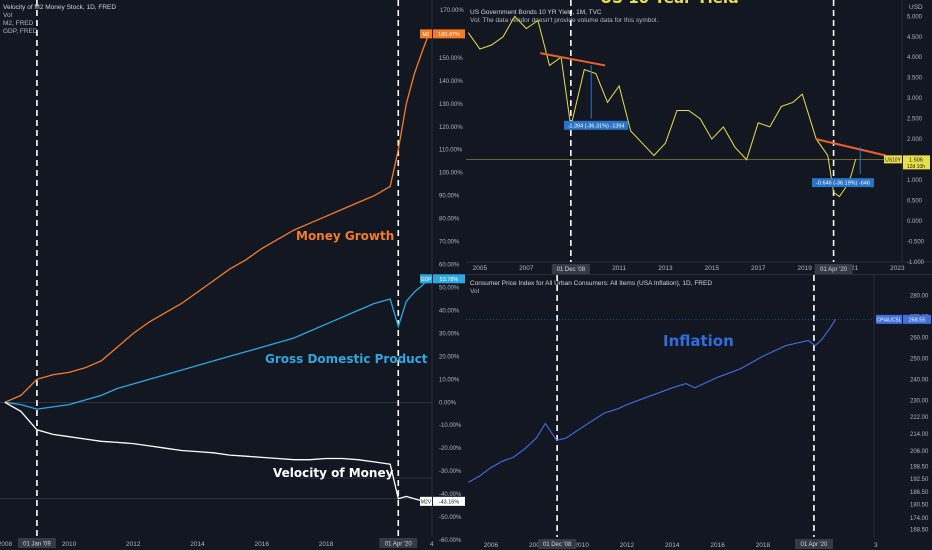  I want to click on y-tick-label: 70.00%, so click(449, 243).